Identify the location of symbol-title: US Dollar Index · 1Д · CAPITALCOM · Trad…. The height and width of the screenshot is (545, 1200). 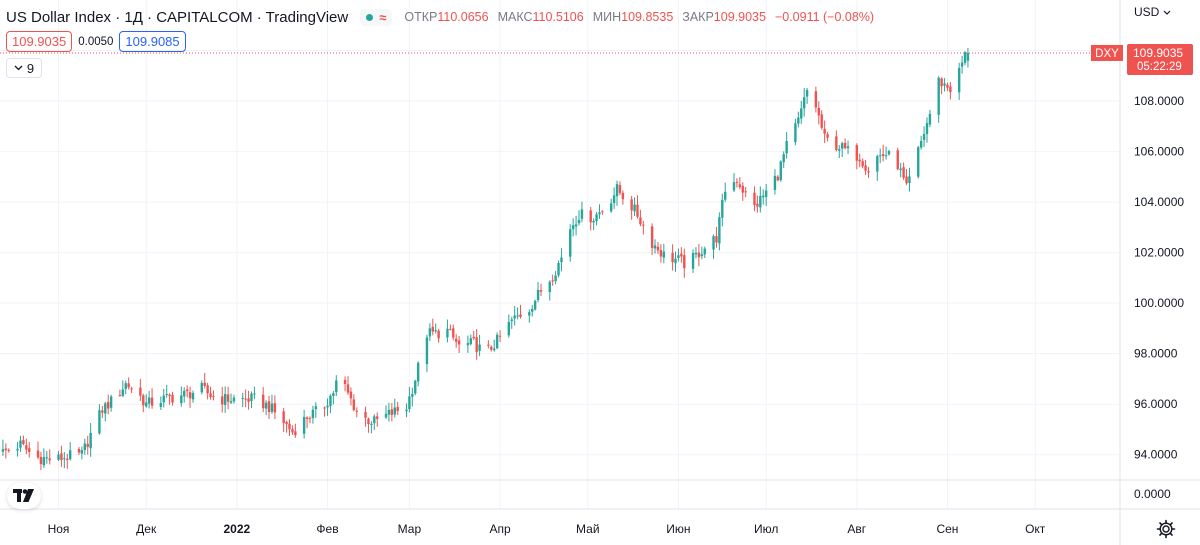
(177, 17).